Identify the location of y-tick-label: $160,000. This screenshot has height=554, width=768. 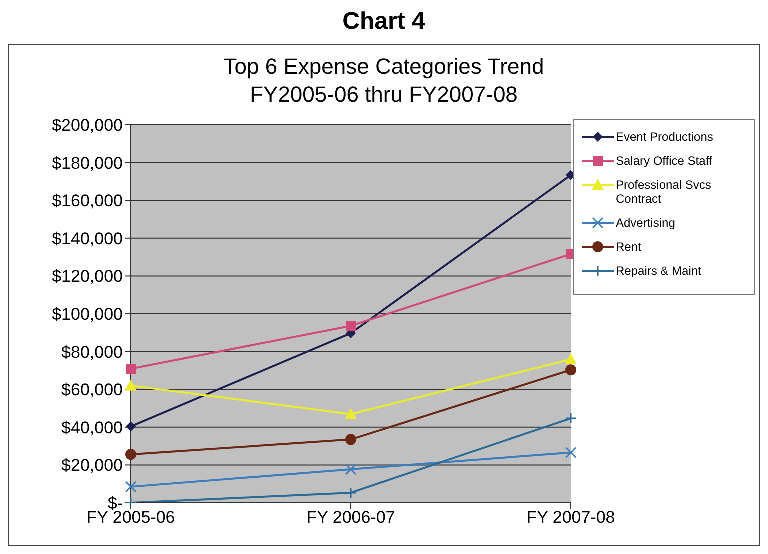
(87, 201).